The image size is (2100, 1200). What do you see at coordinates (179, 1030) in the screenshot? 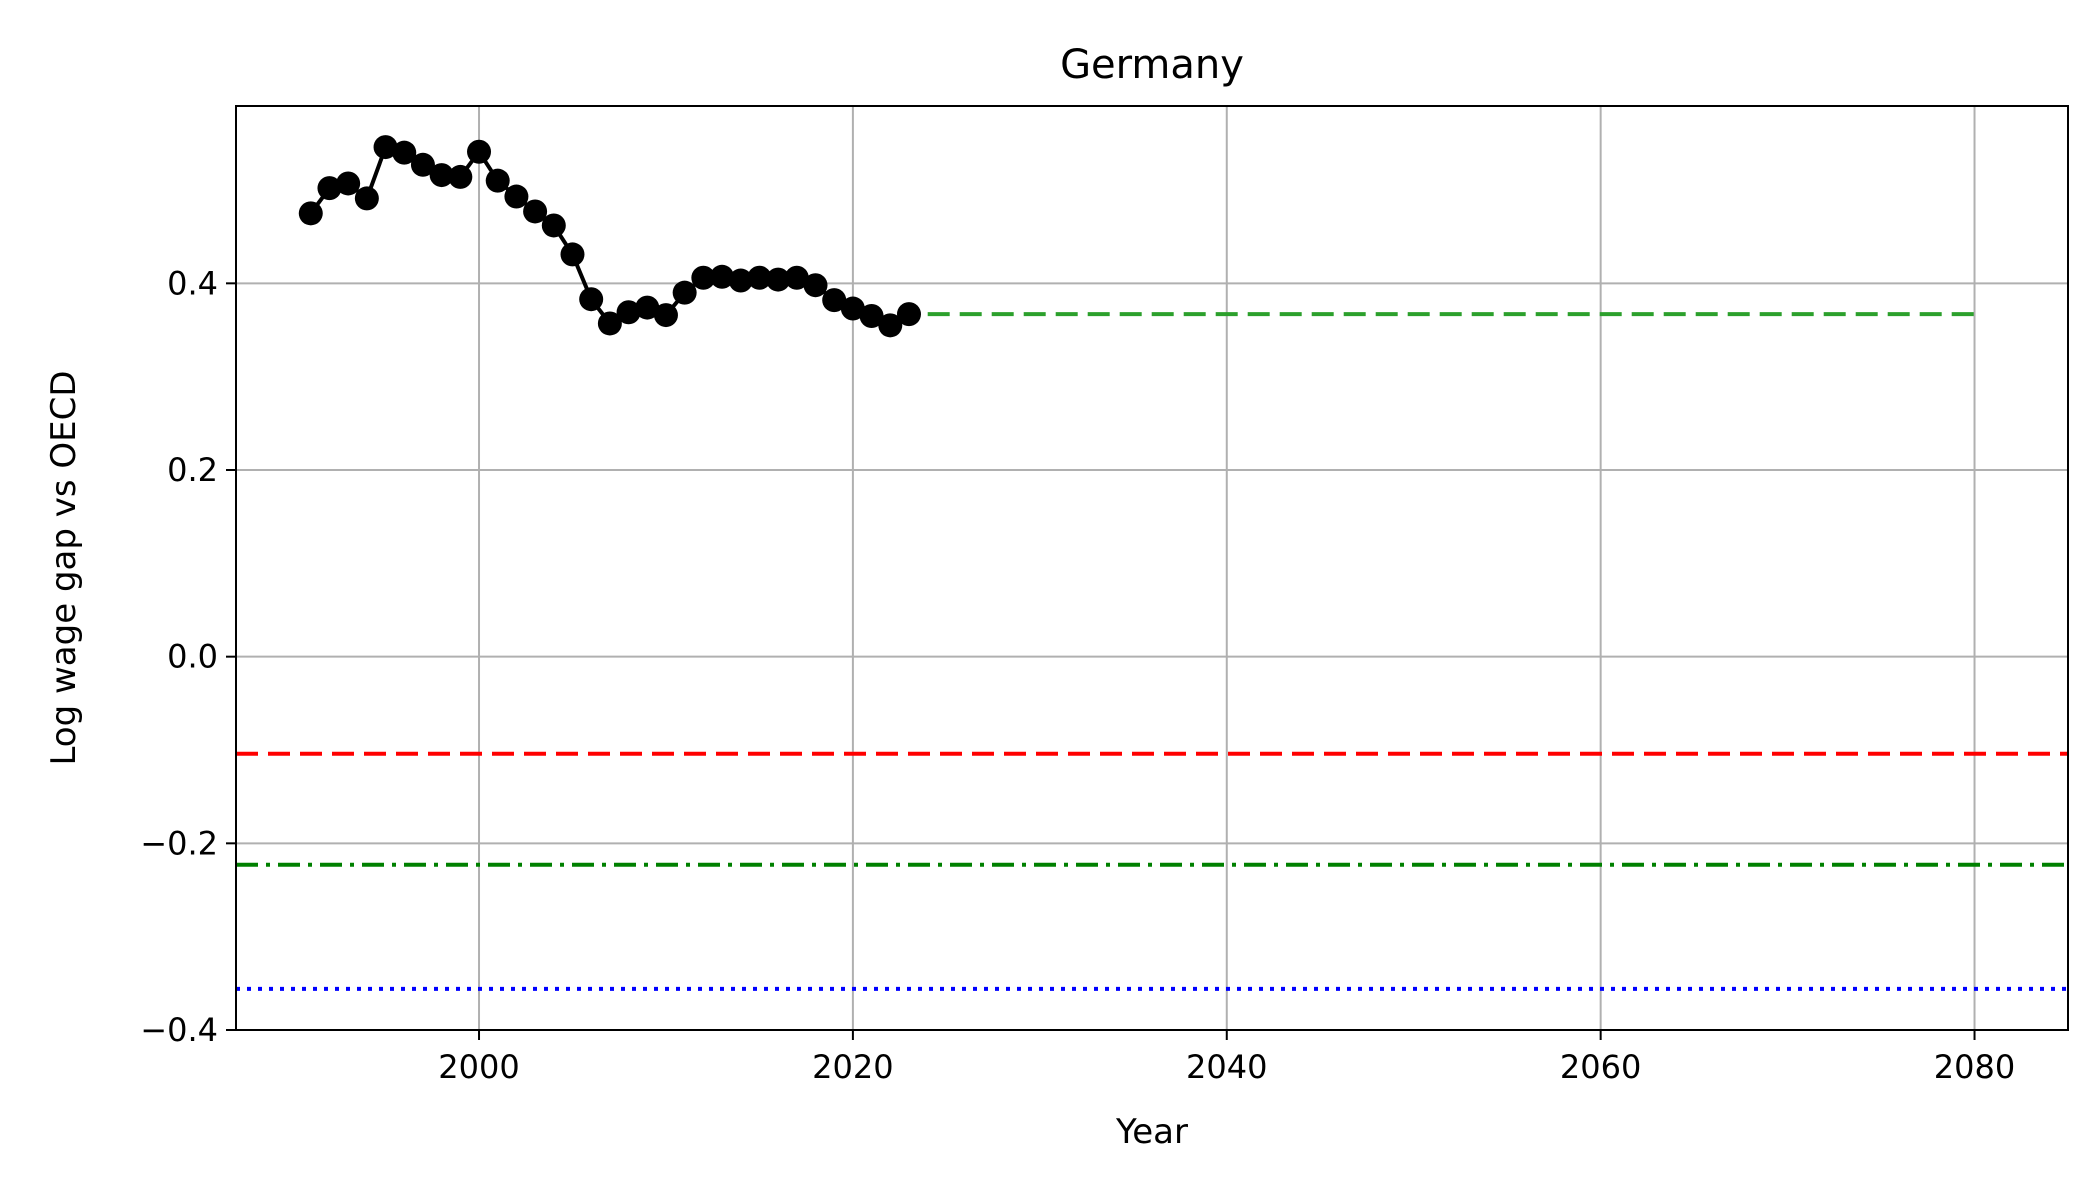
I see `y-tick-label: −0.4` at bounding box center [179, 1030].